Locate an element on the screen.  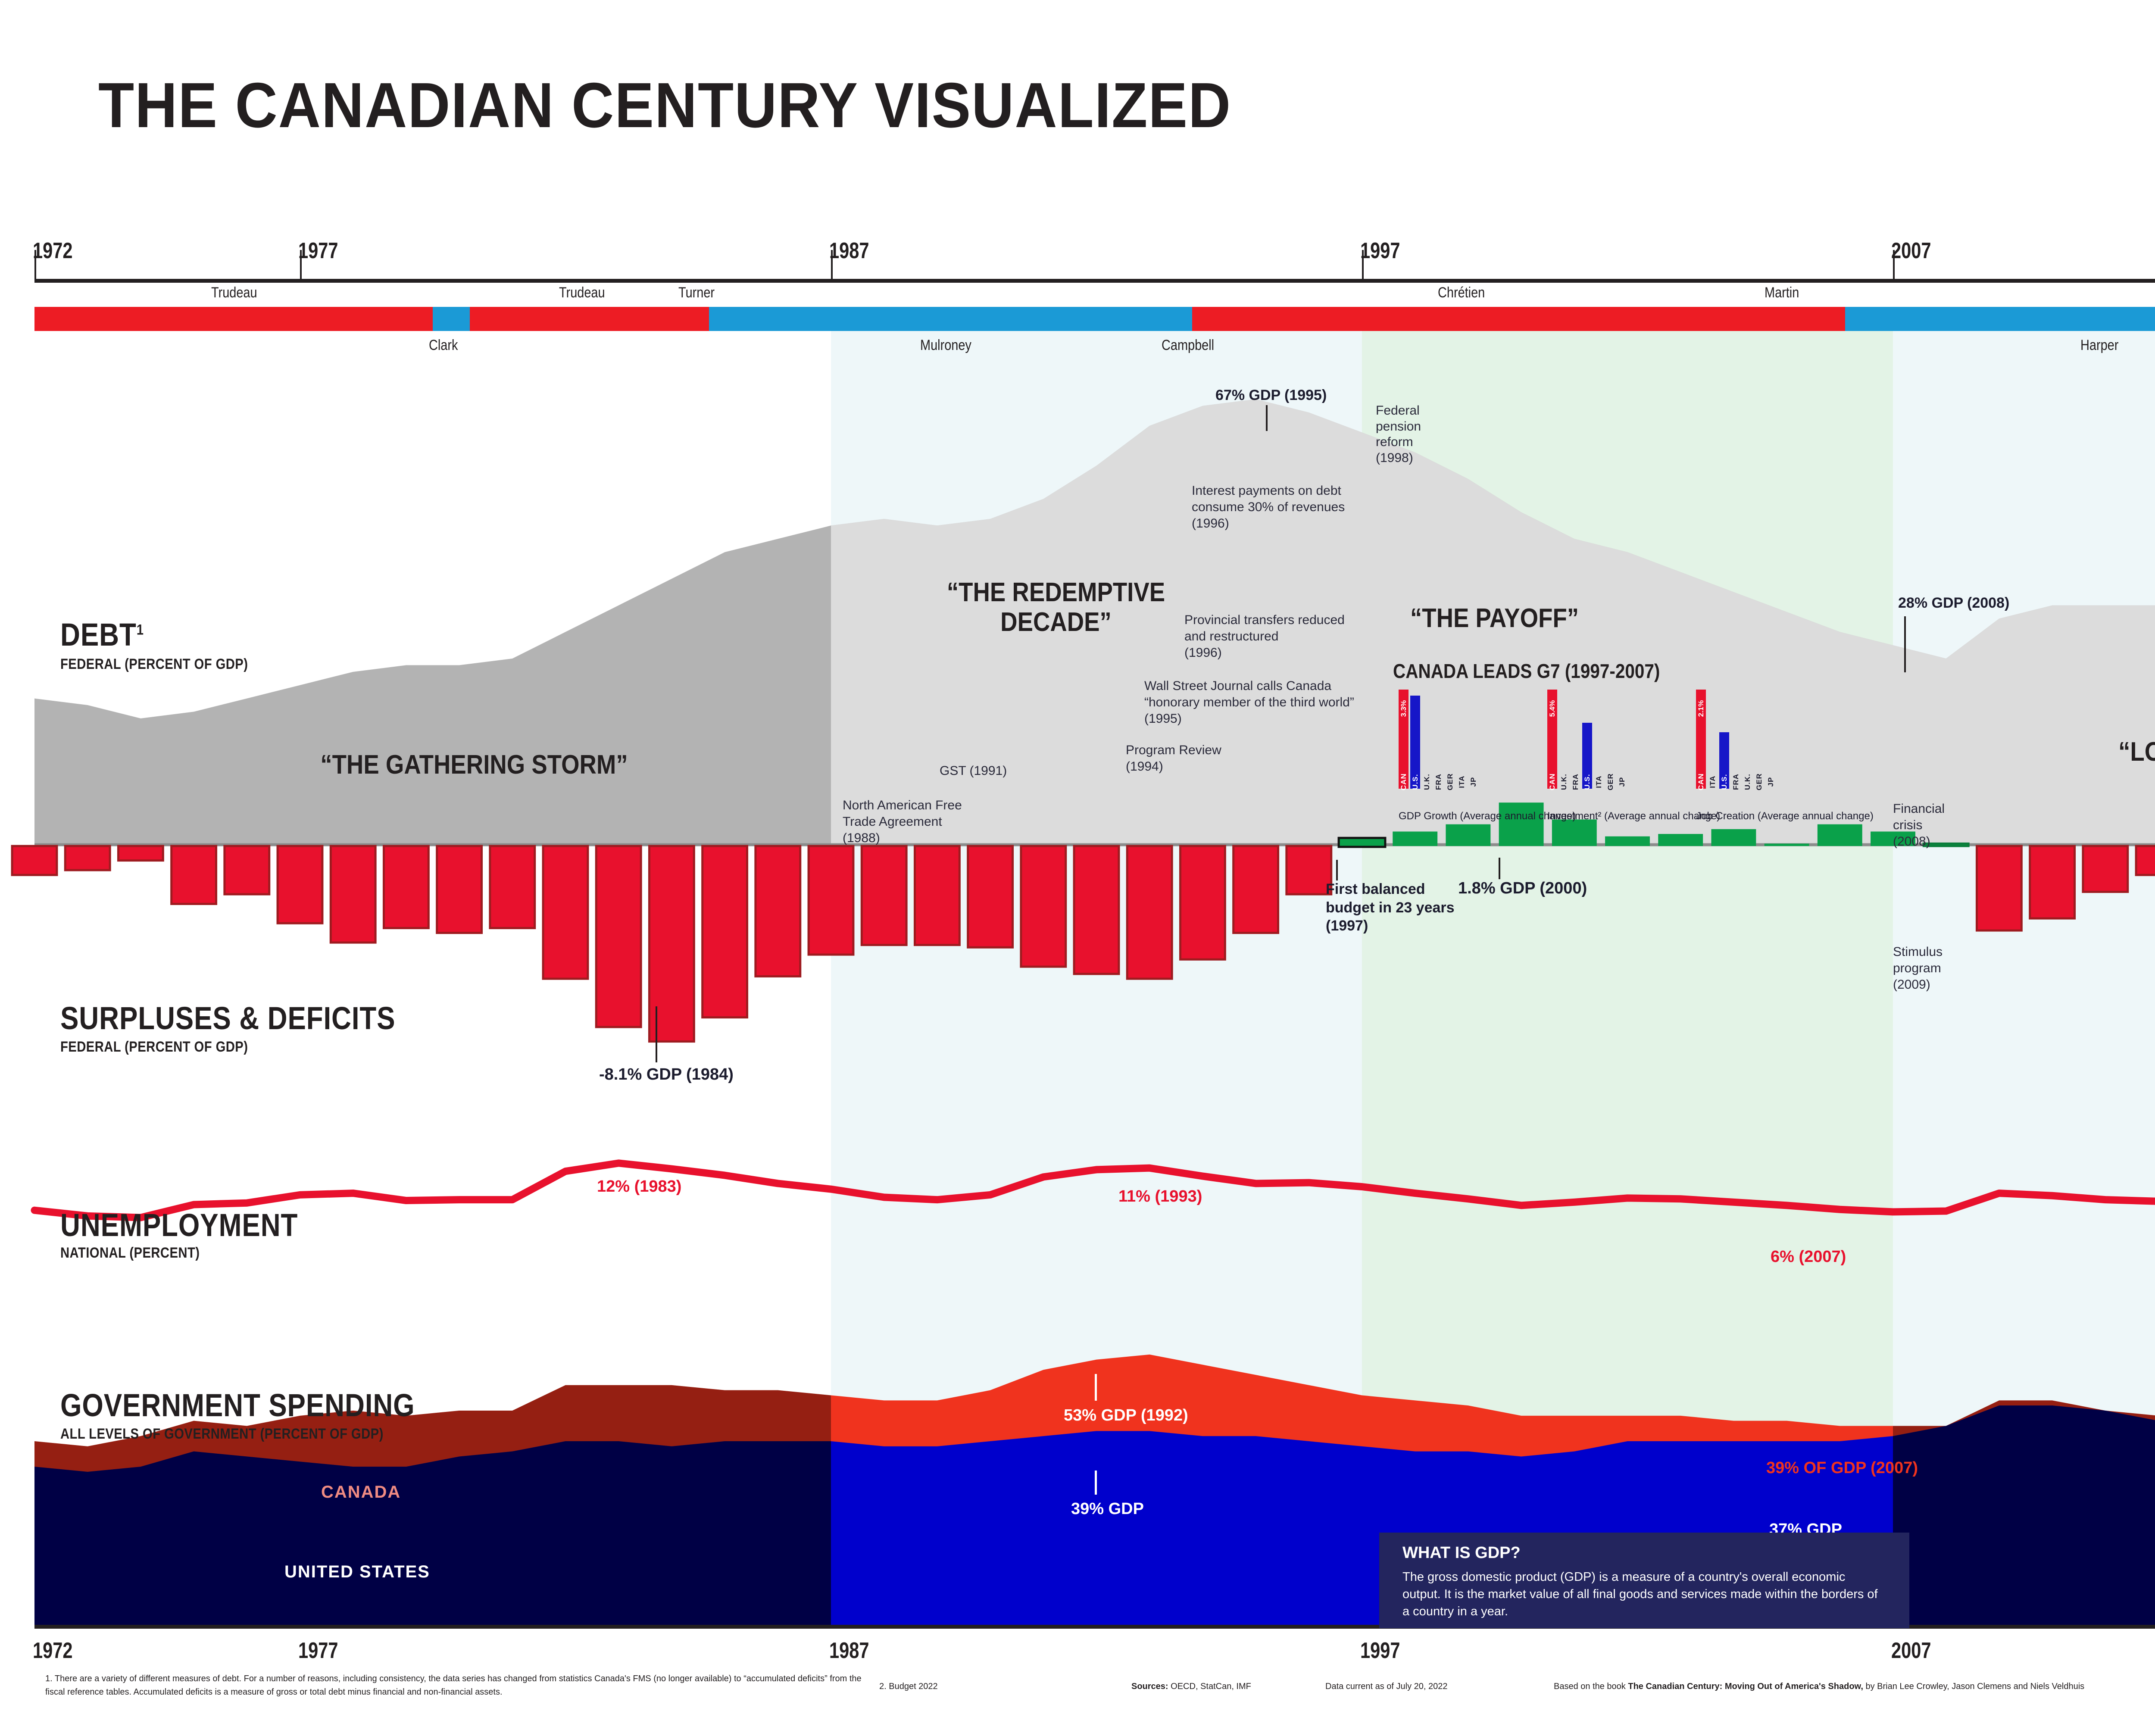
era-caption-redemptive-decade: “THE REDEMPTIVE DECADE” is located at coordinates (1055, 607).